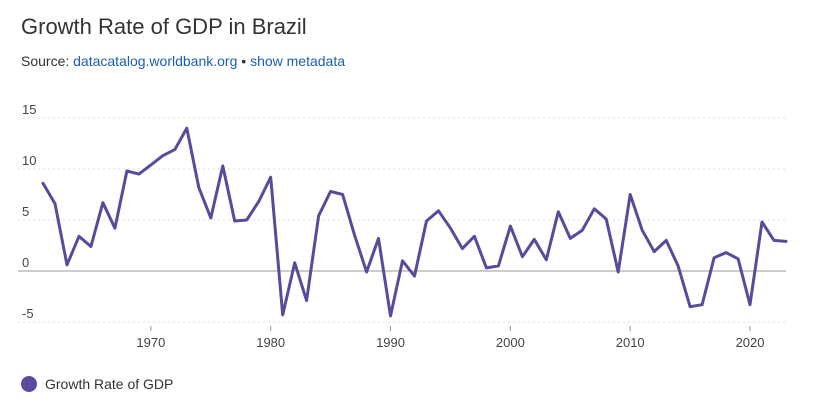 This screenshot has height=418, width=819. Describe the element at coordinates (630, 342) in the screenshot. I see `x-tick-label-2010: 2010` at that location.